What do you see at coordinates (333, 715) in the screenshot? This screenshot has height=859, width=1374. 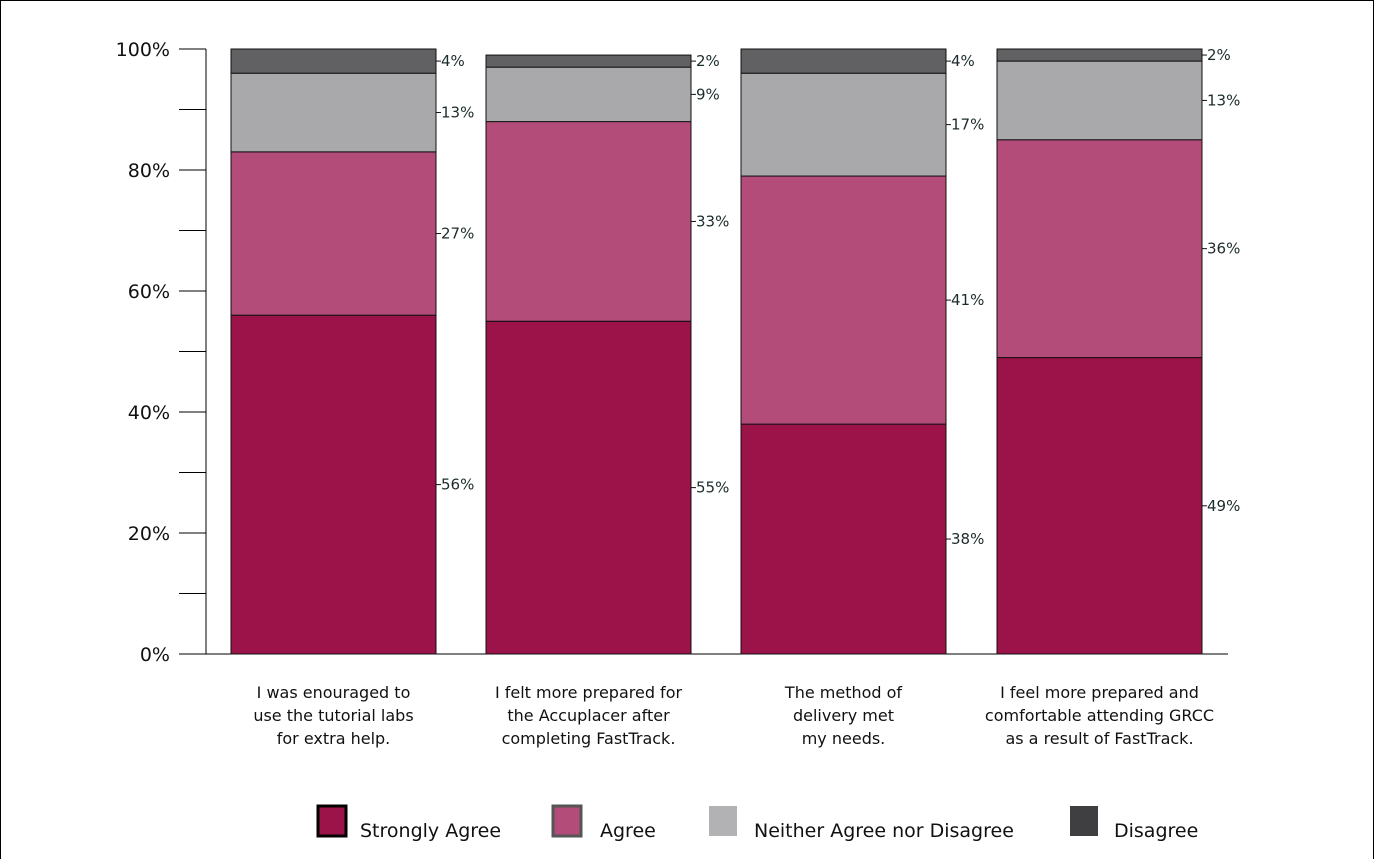 I see `category-label: use the tutorial labs` at bounding box center [333, 715].